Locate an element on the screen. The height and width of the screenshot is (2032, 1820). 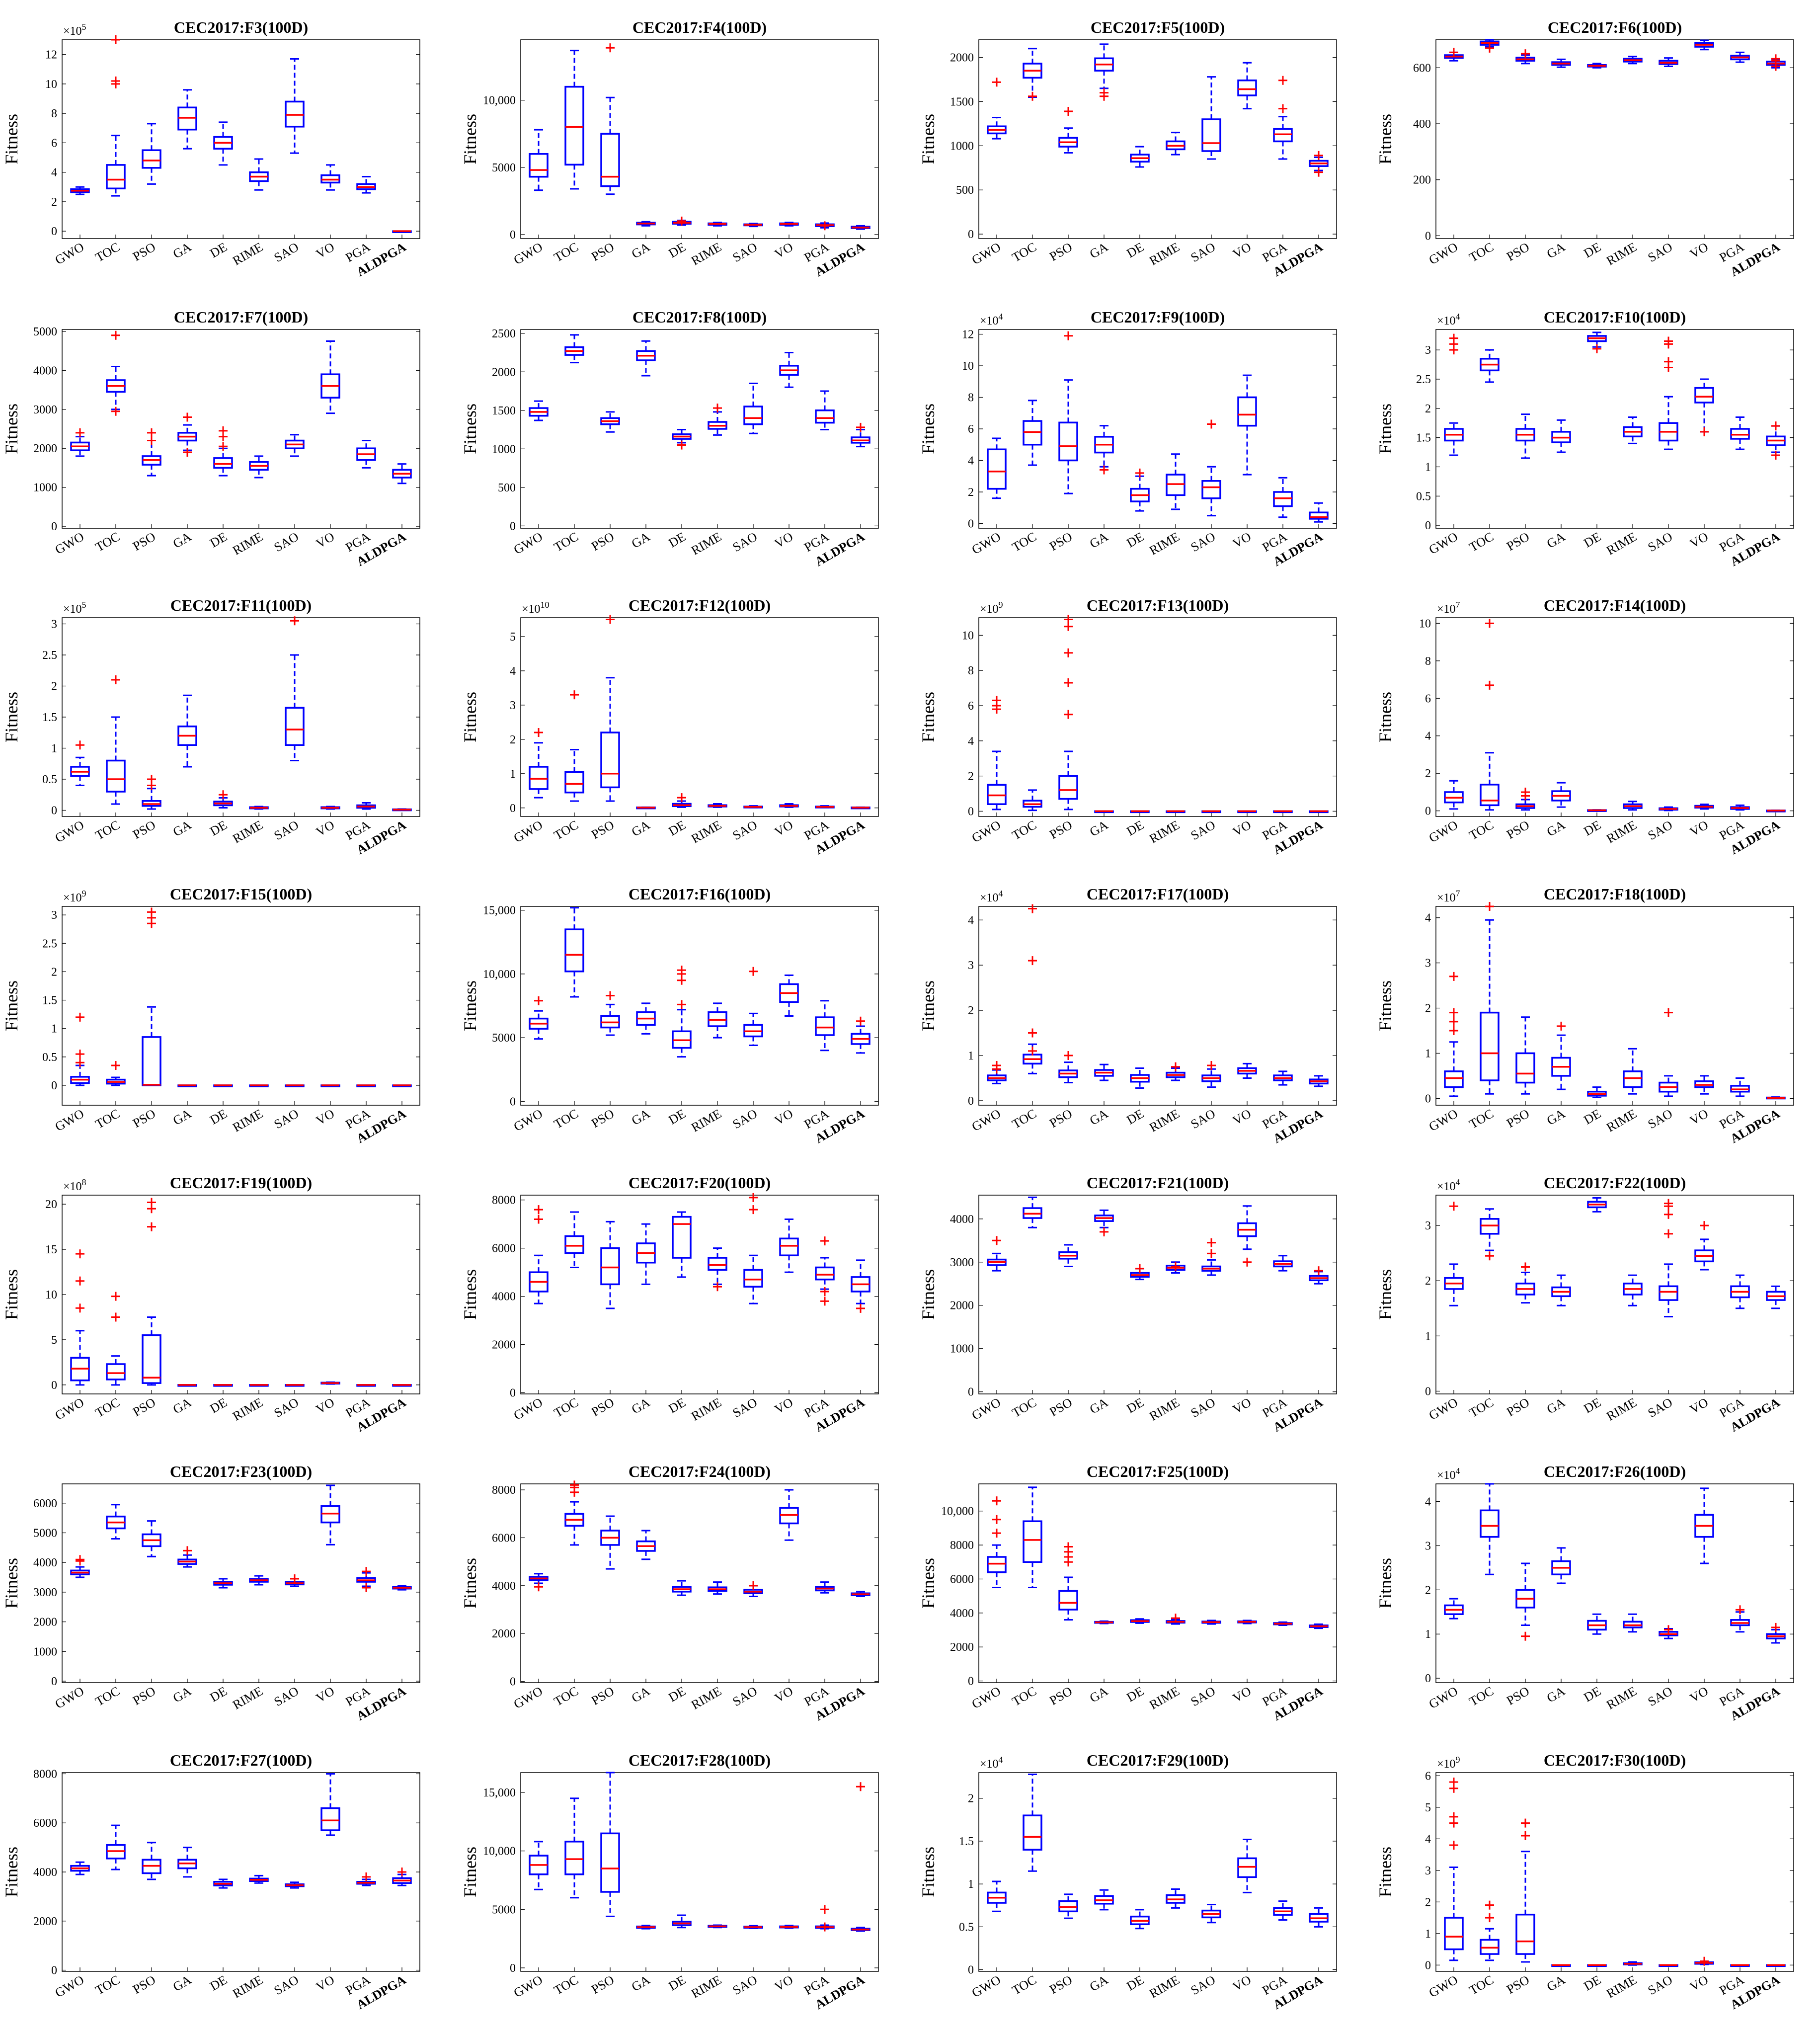
chart-title: CEC2017:F18(100D) is located at coordinates (1615, 894).